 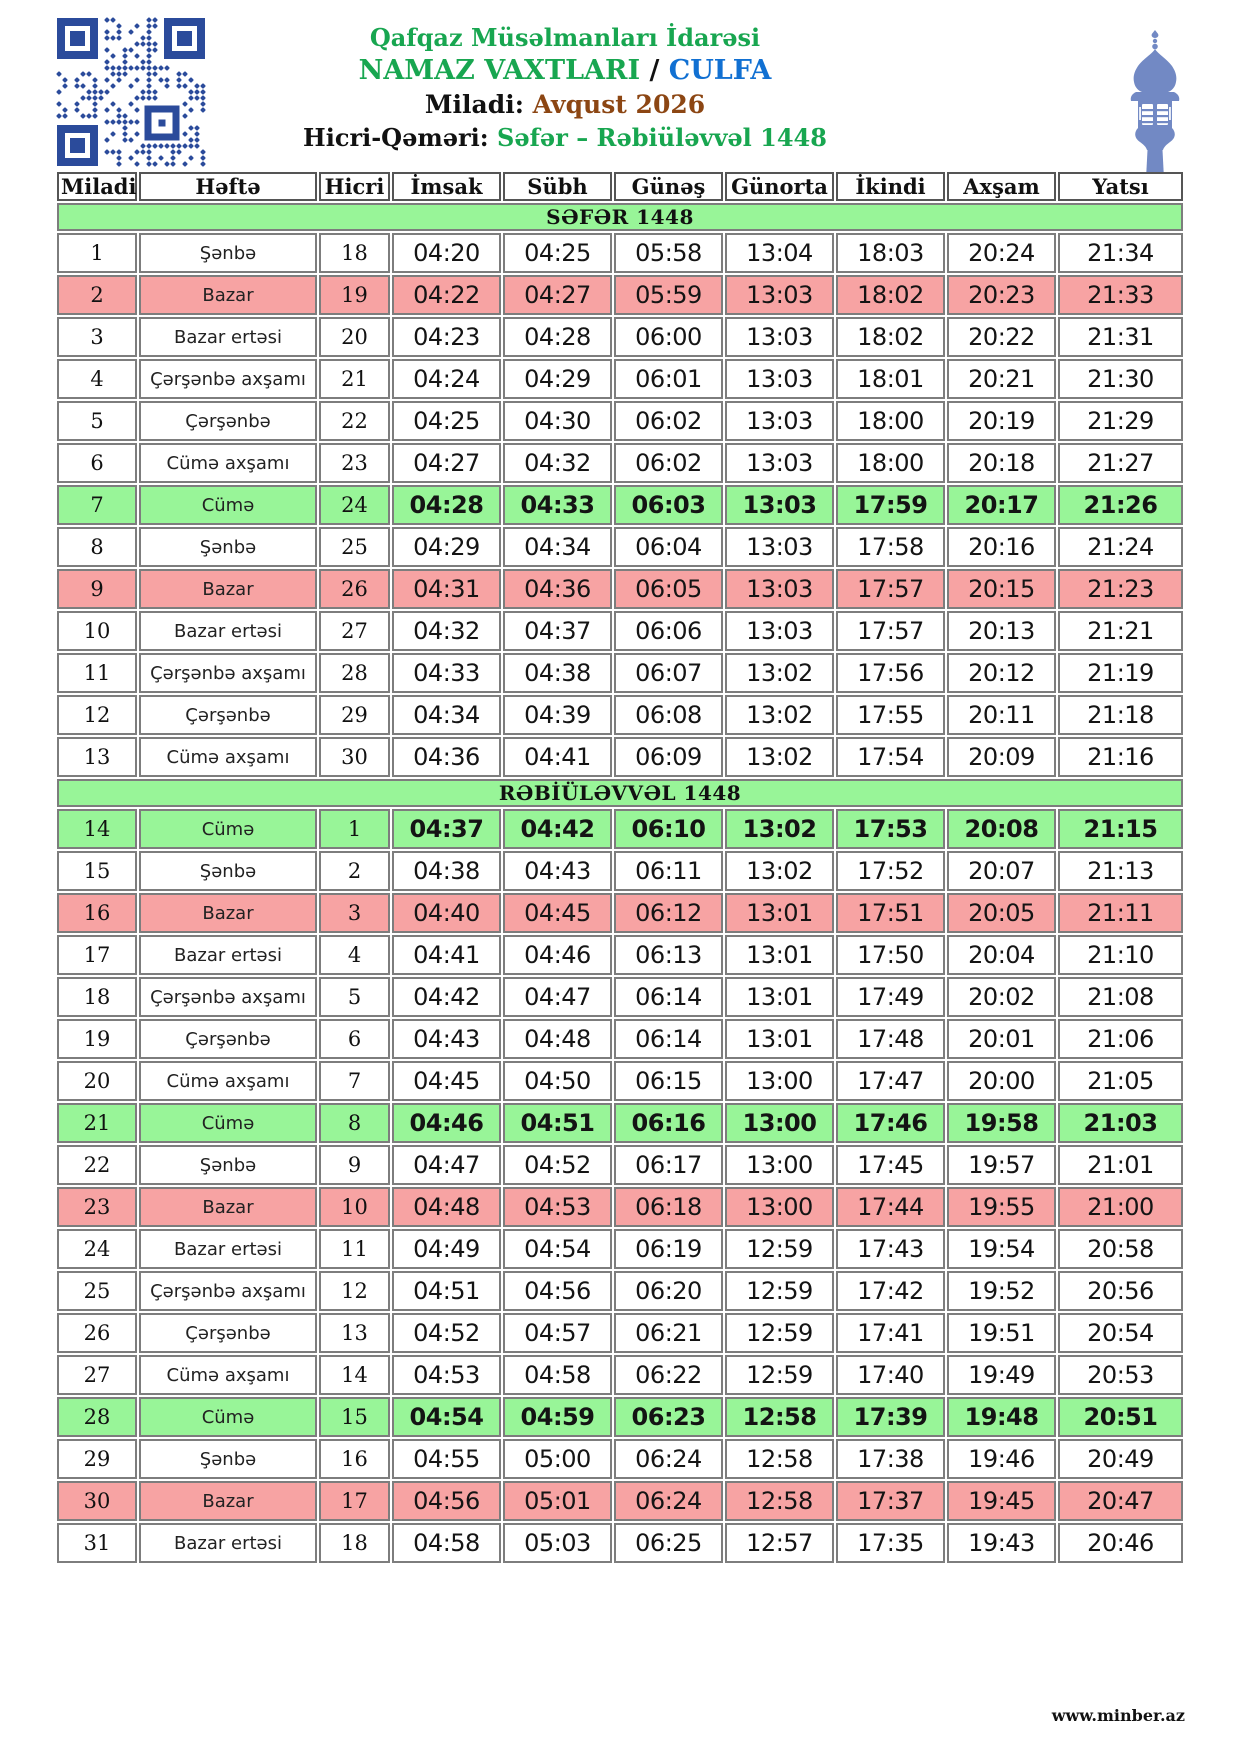 I want to click on hicri-cell: 3, so click(x=354, y=913).